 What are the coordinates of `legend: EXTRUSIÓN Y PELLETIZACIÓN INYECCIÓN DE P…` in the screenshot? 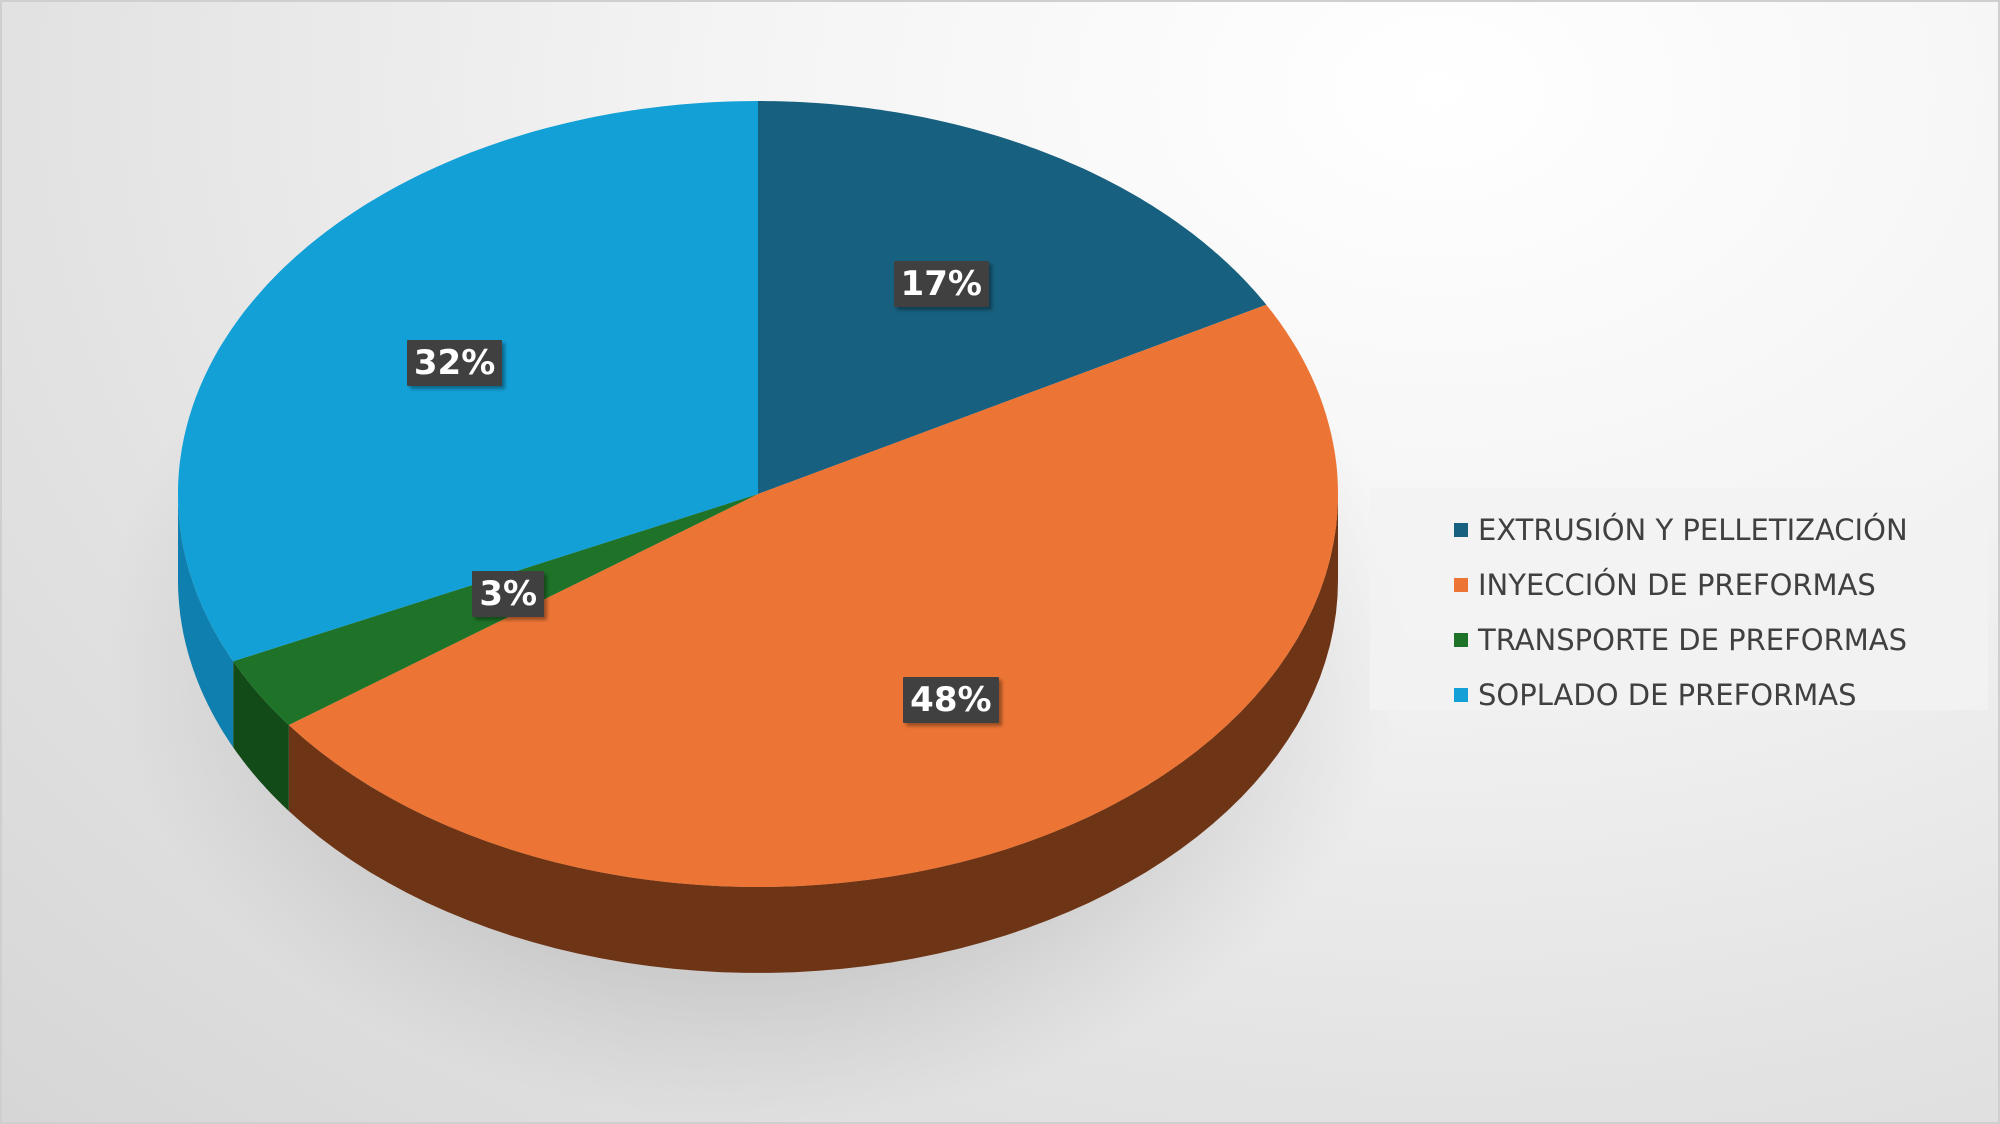 It's located at (1679, 600).